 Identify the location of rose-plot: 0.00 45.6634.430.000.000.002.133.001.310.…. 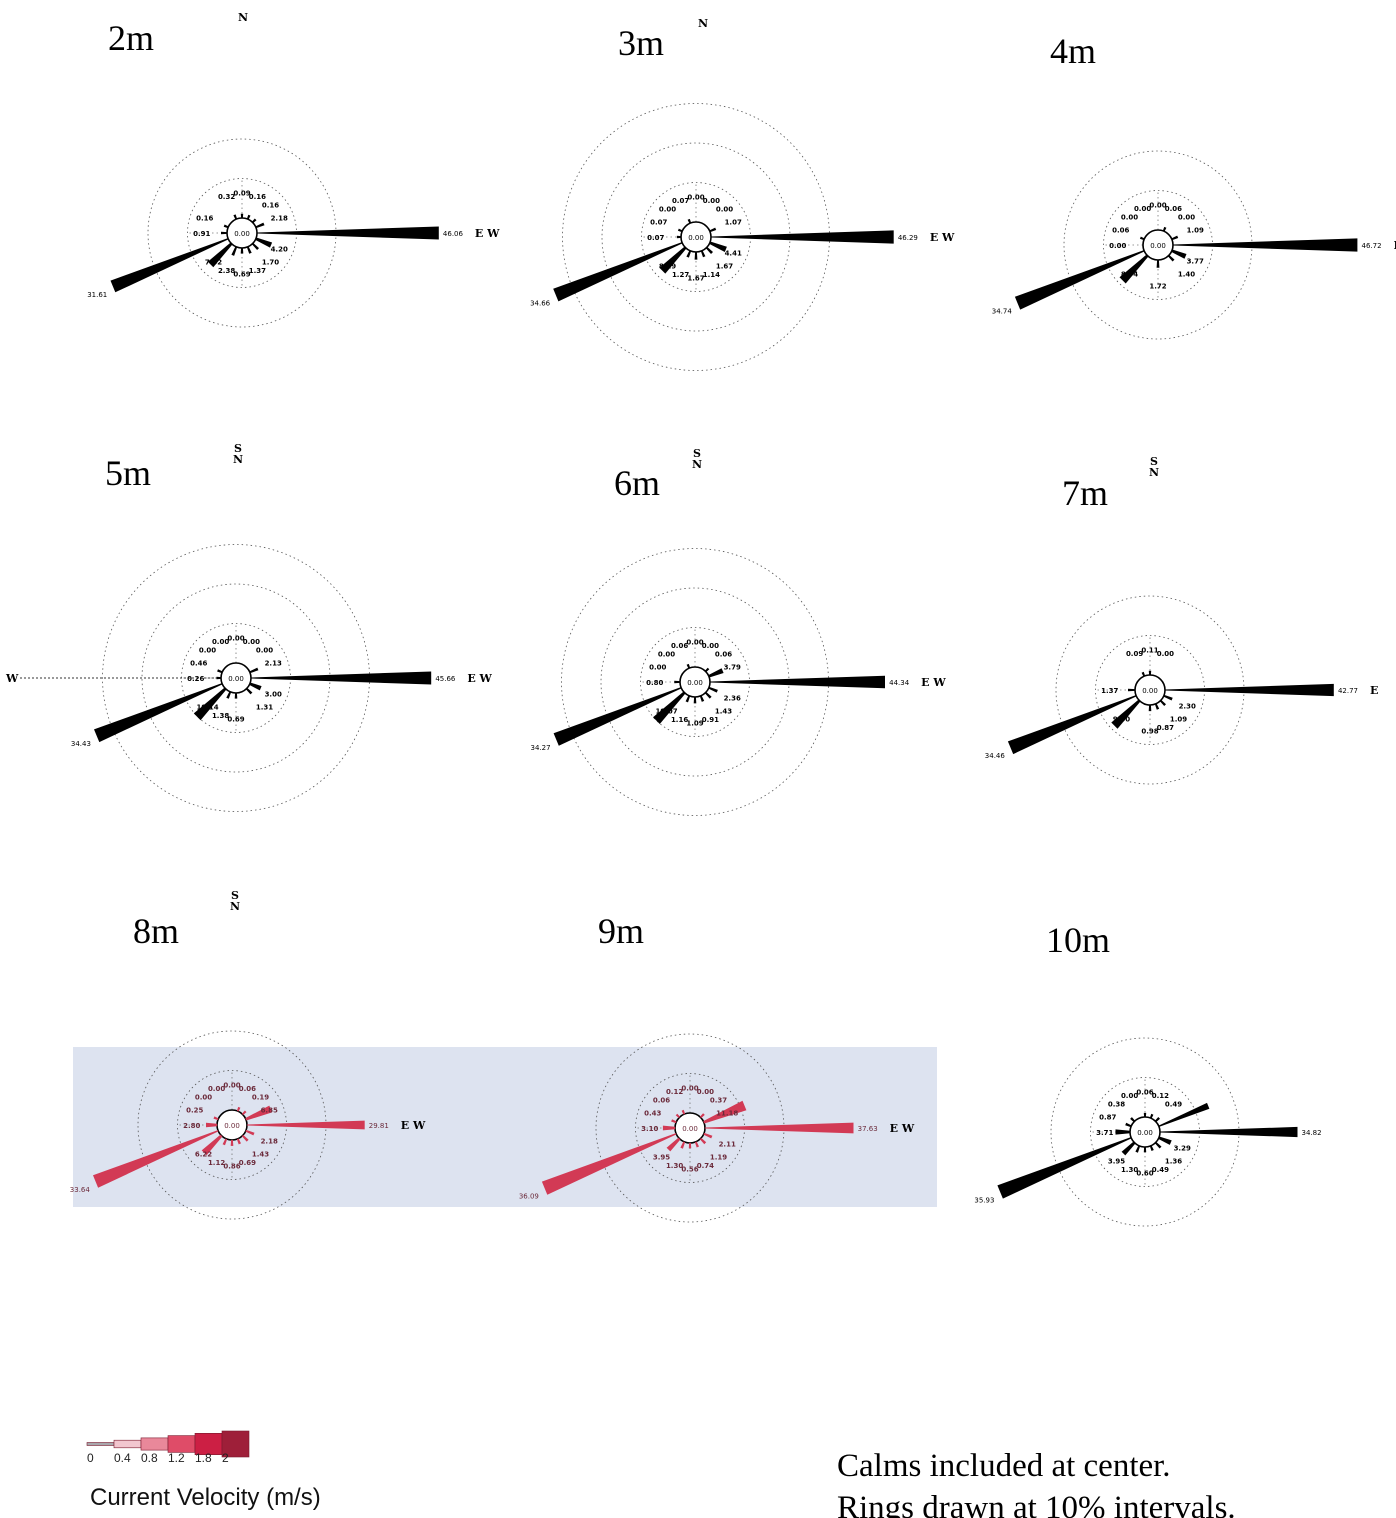
(249, 678).